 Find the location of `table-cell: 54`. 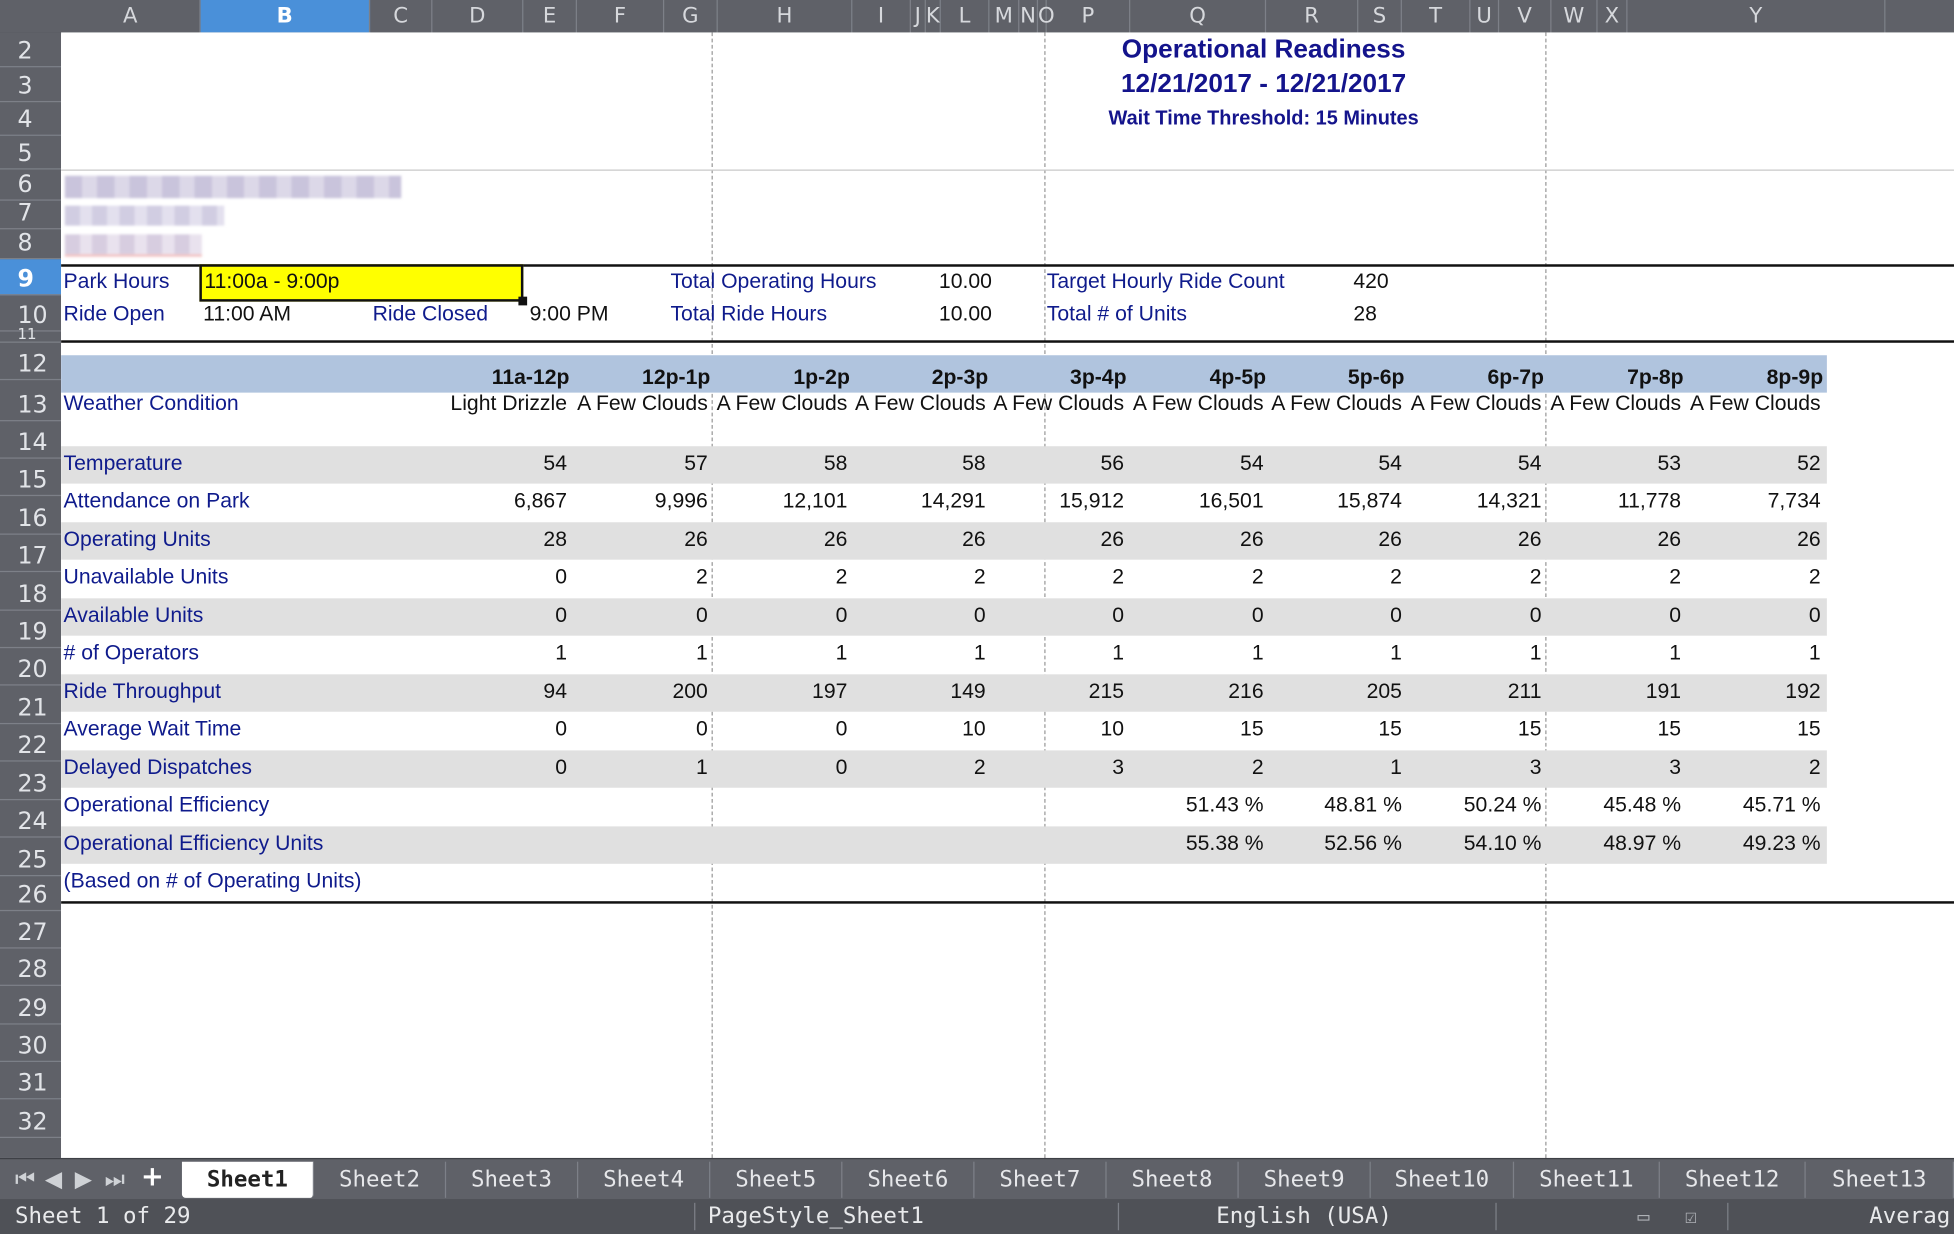

table-cell: 54 is located at coordinates (555, 463).